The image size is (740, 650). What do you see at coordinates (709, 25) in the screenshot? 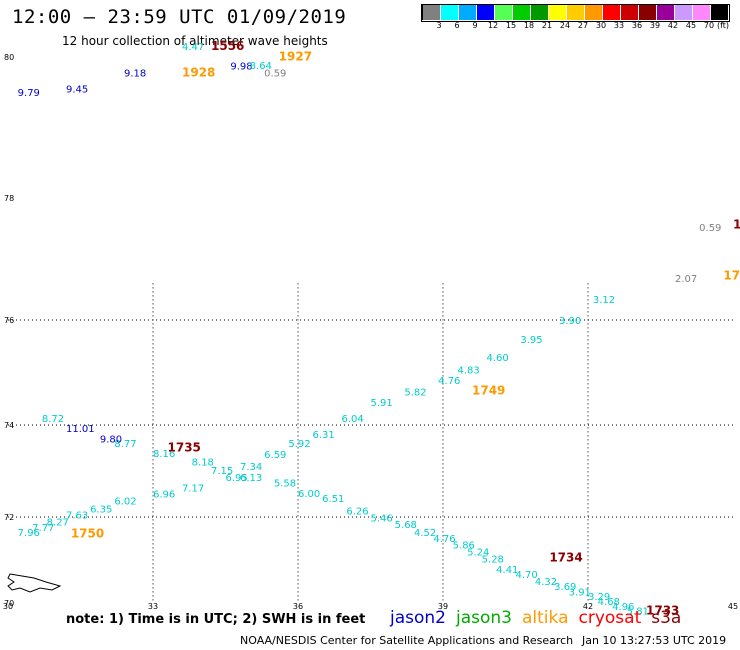
I see `legend-label: 70` at bounding box center [709, 25].